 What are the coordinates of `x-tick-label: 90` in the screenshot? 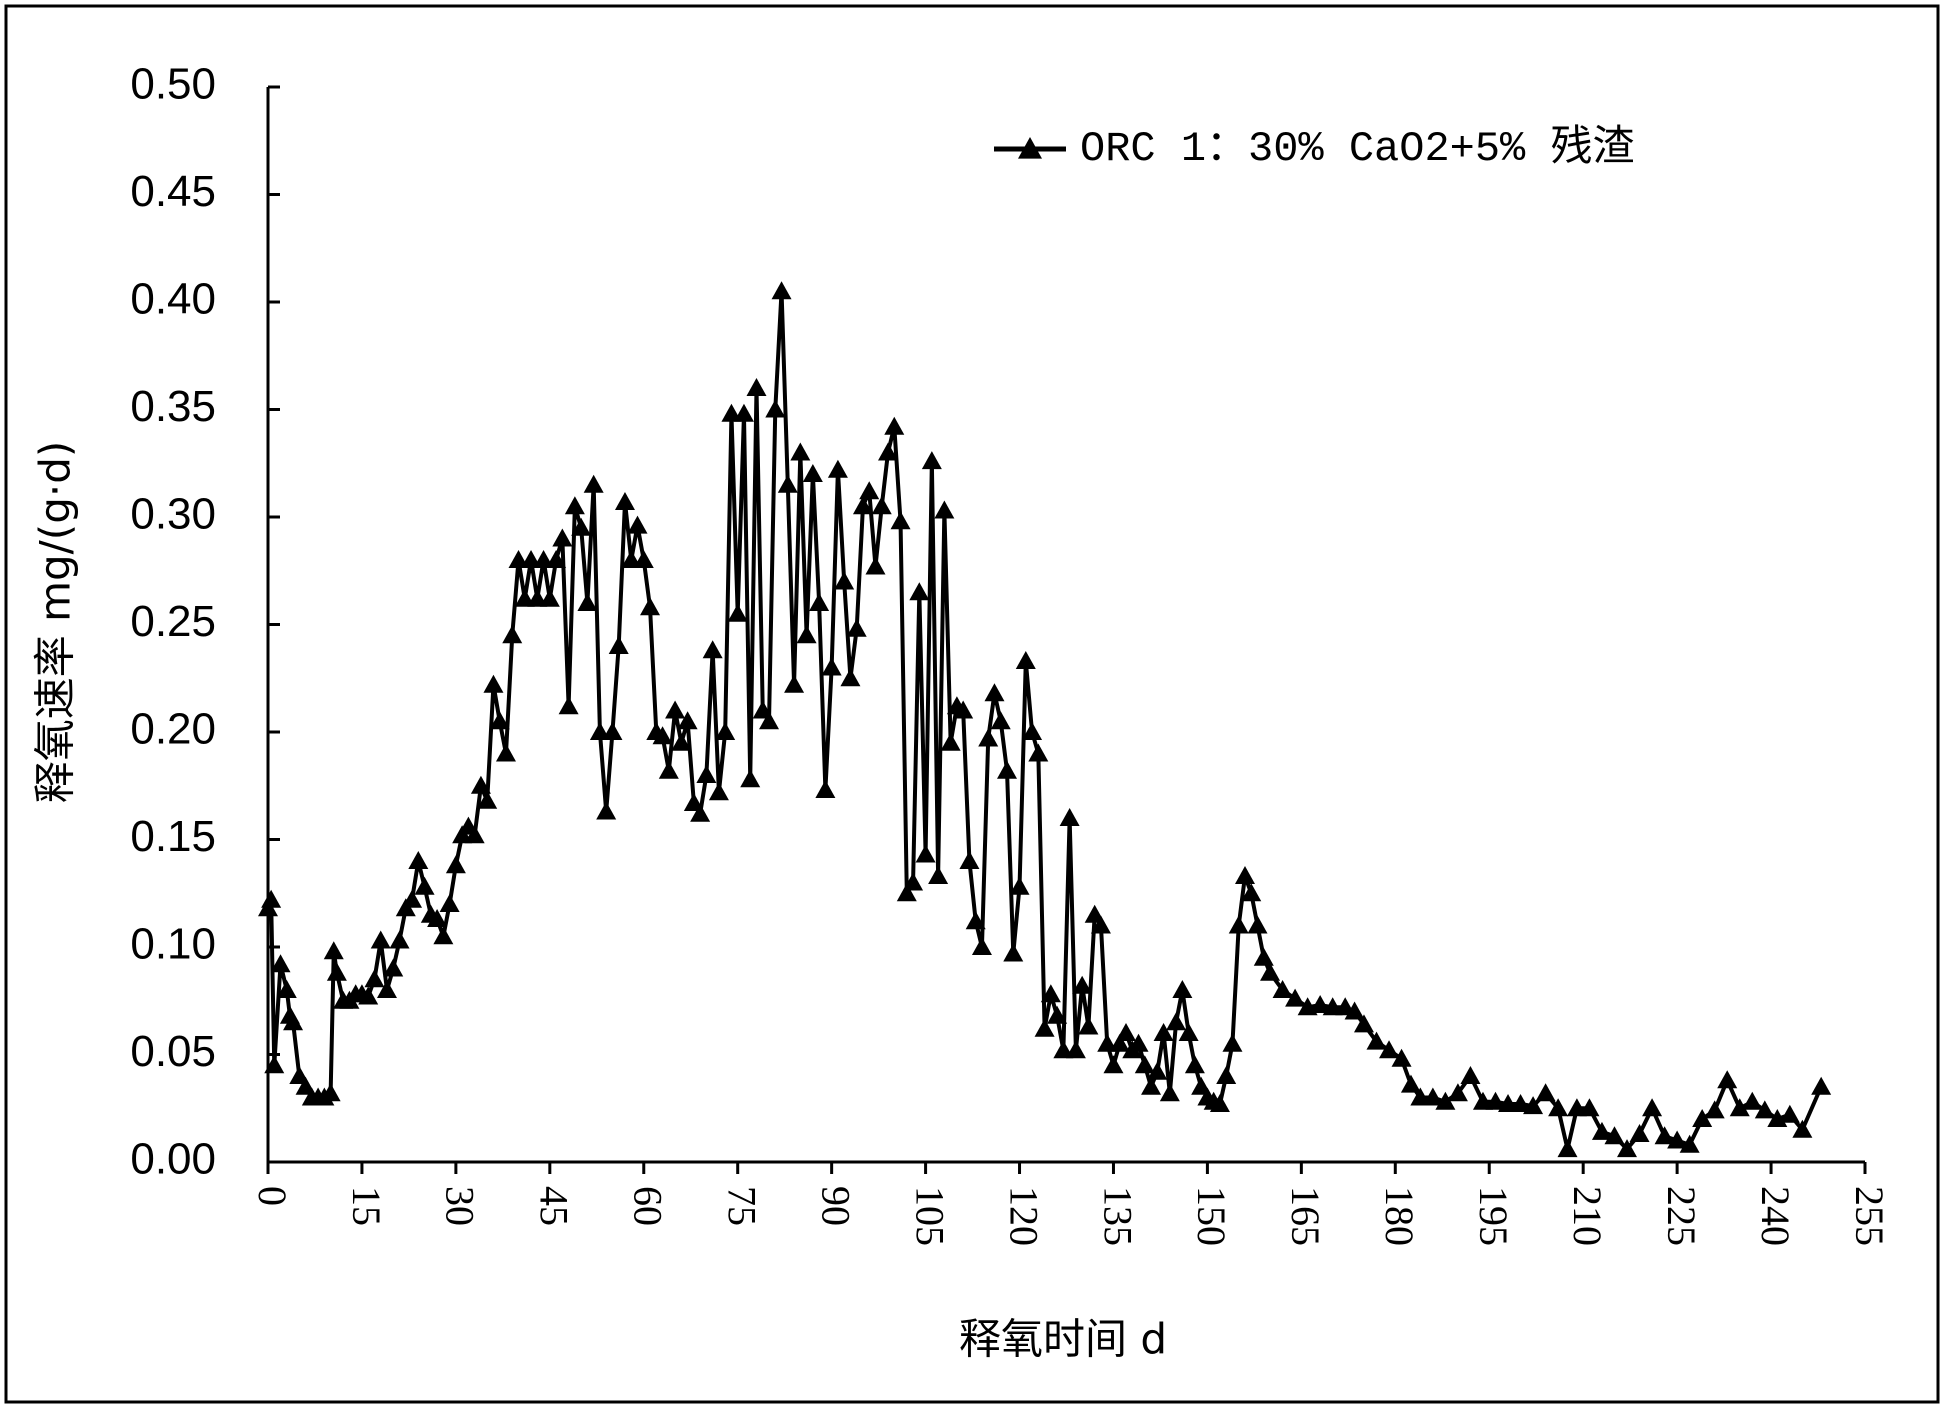 It's located at (835, 1206).